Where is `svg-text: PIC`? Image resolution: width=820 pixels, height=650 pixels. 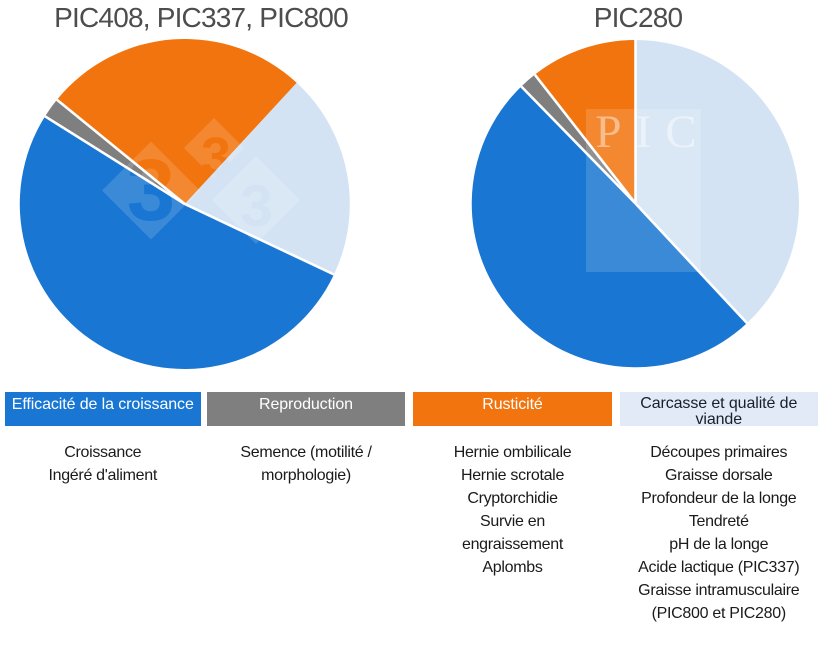
svg-text: PIC is located at coordinates (652, 132).